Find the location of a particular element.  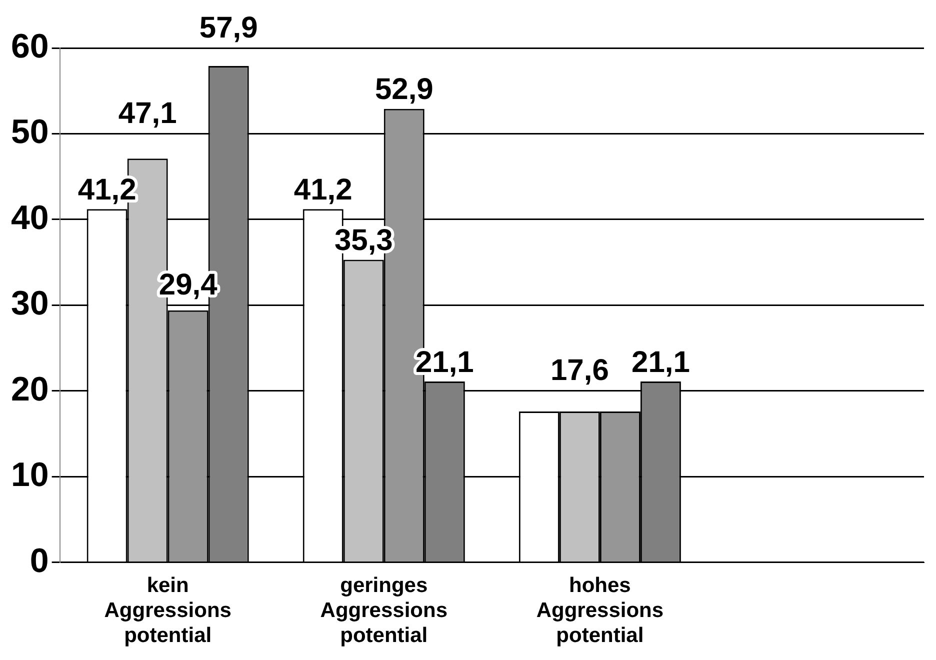

y-tick-label: 0 is located at coordinates (39, 561).